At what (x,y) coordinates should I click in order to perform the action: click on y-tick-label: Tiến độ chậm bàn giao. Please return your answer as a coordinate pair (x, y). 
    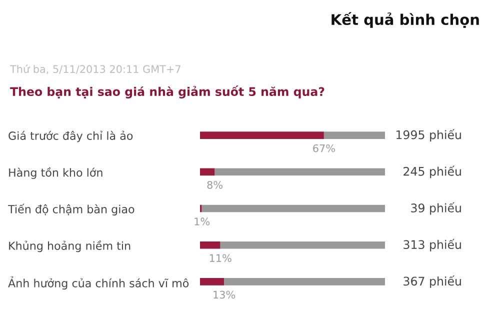
    Looking at the image, I should click on (71, 210).